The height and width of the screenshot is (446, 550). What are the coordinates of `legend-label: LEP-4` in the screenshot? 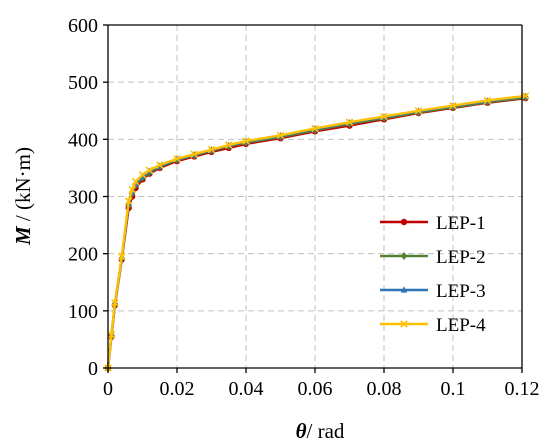 It's located at (461, 325).